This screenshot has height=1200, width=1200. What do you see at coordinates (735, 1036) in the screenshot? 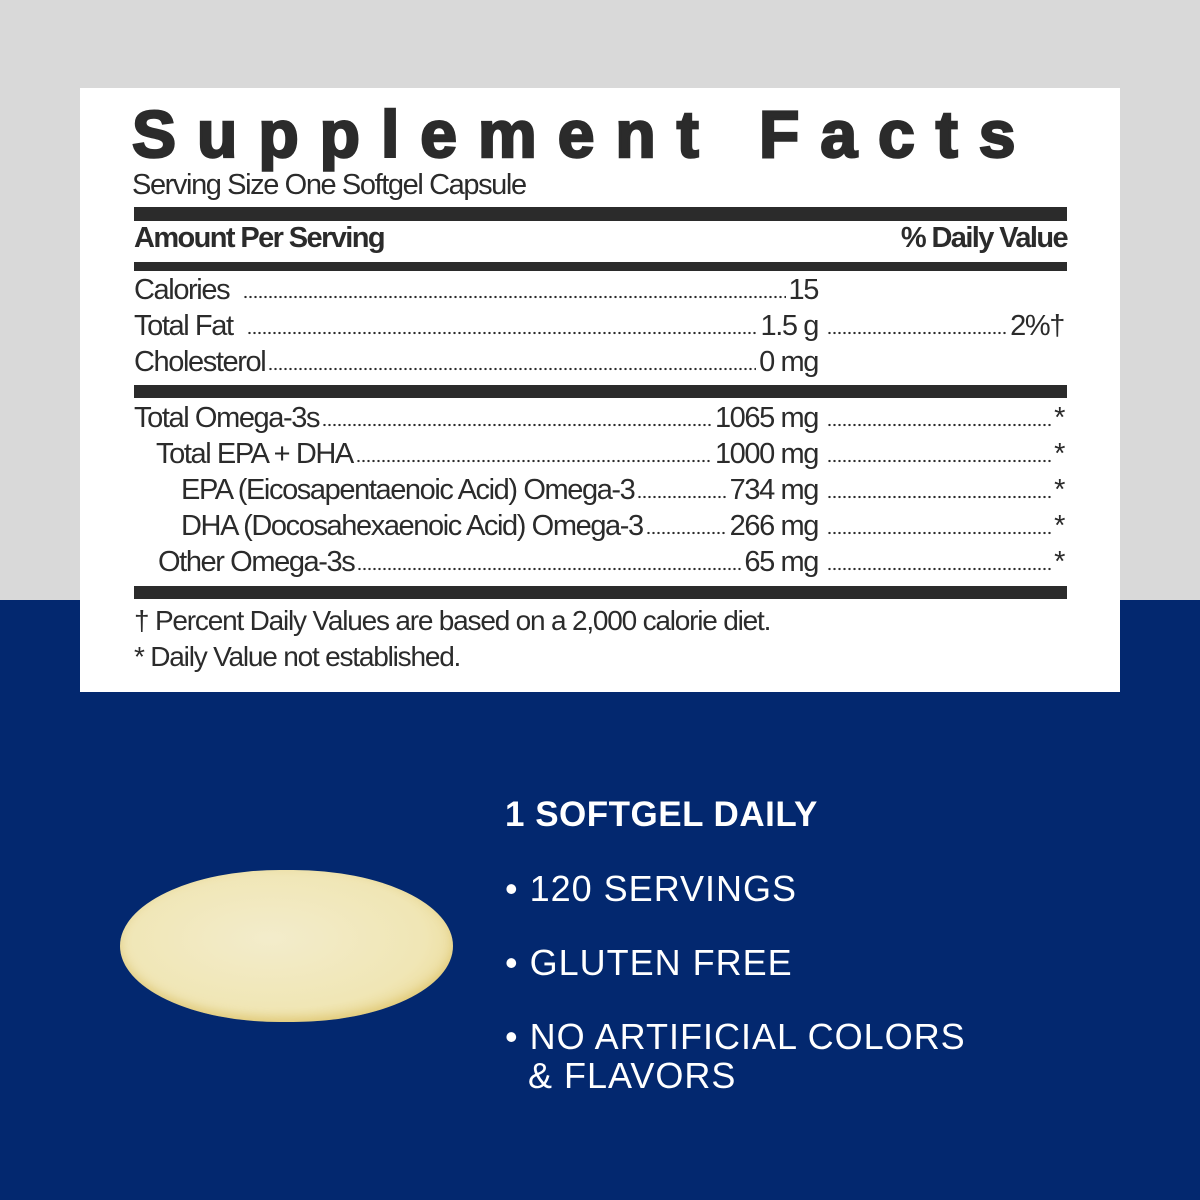
I see `feature-no-artificial: • NO ARTIFICIAL COLORS` at bounding box center [735, 1036].